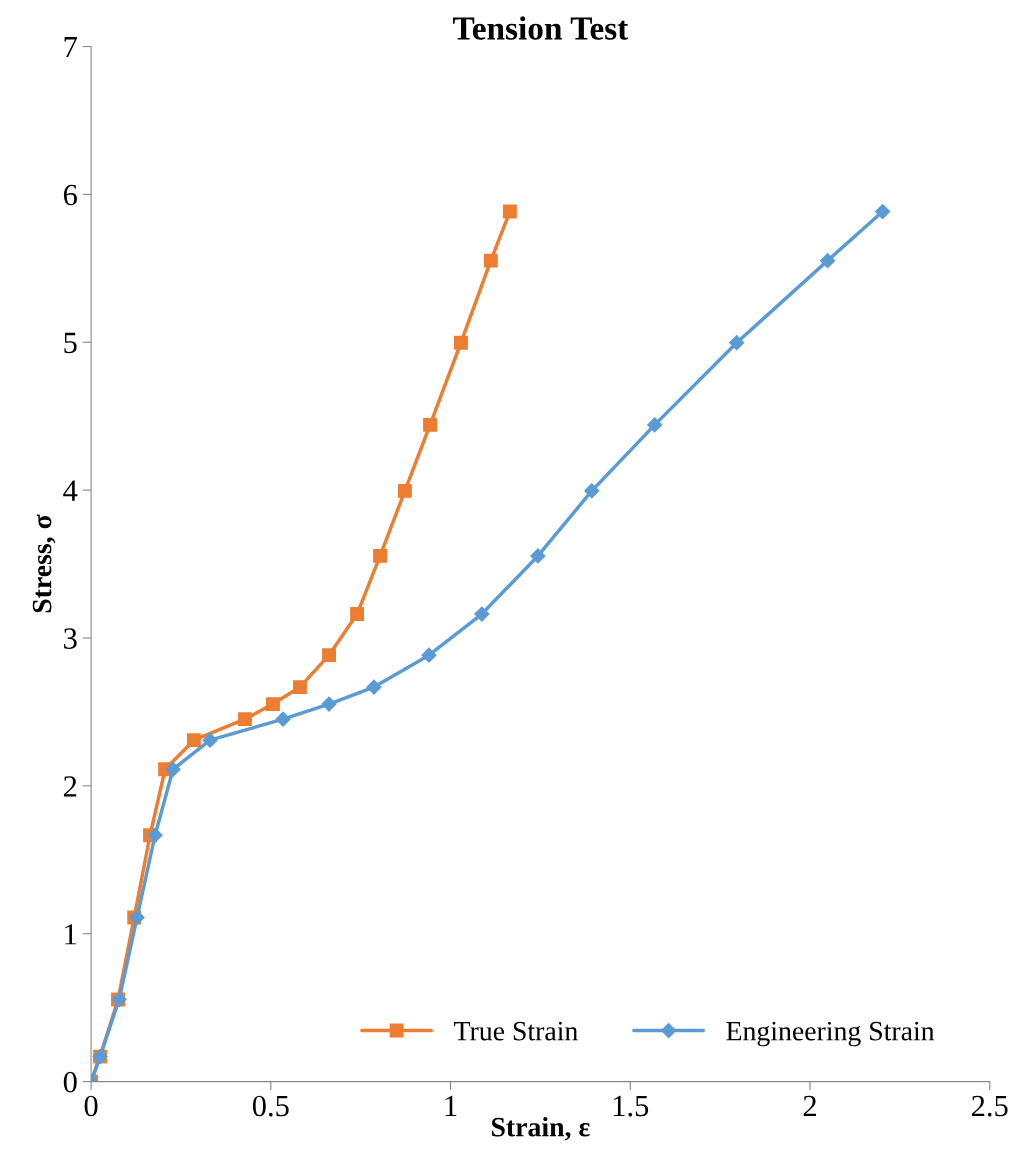 The image size is (1012, 1163). What do you see at coordinates (70, 1082) in the screenshot?
I see `y-tick-label: 0` at bounding box center [70, 1082].